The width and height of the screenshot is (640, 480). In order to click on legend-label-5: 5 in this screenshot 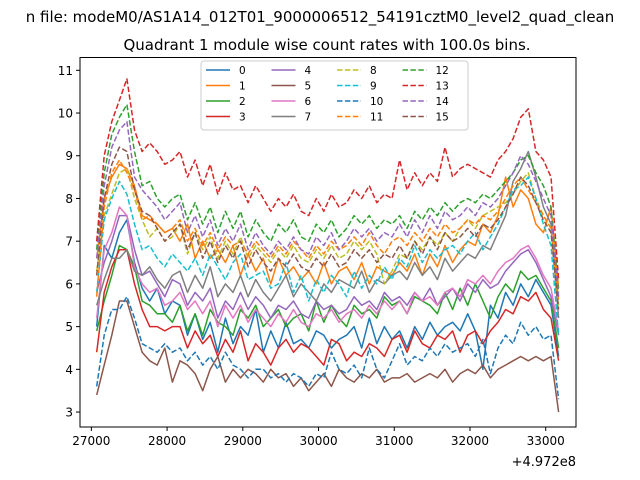, I will do `click(308, 87)`.